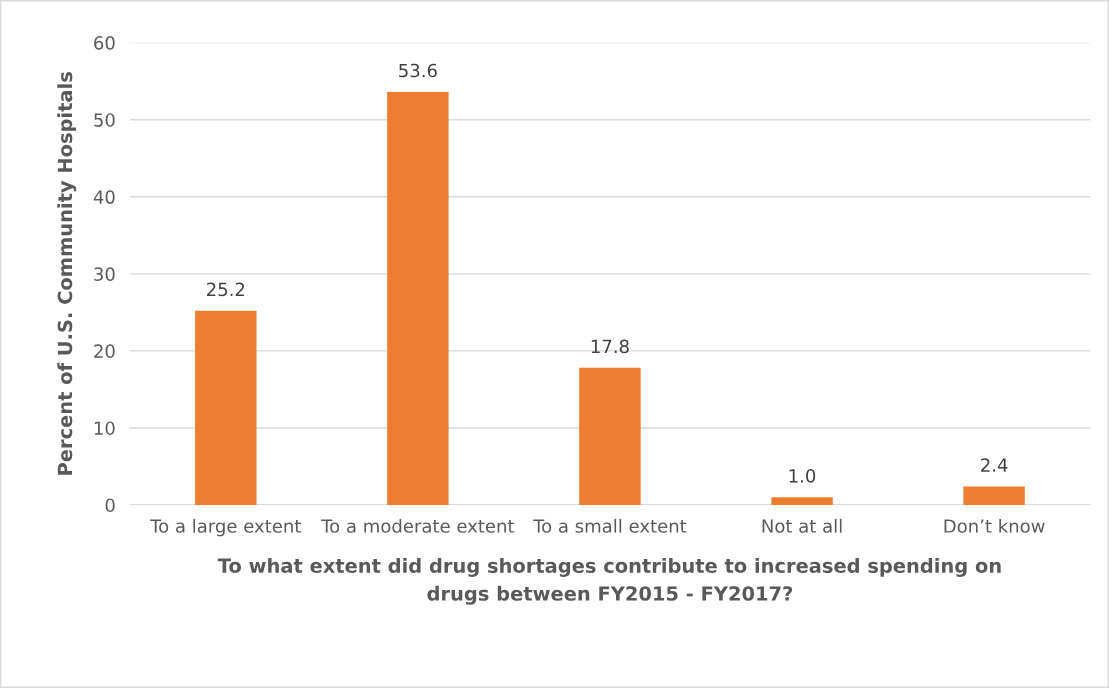  I want to click on y-tick-label: 60, so click(104, 43).